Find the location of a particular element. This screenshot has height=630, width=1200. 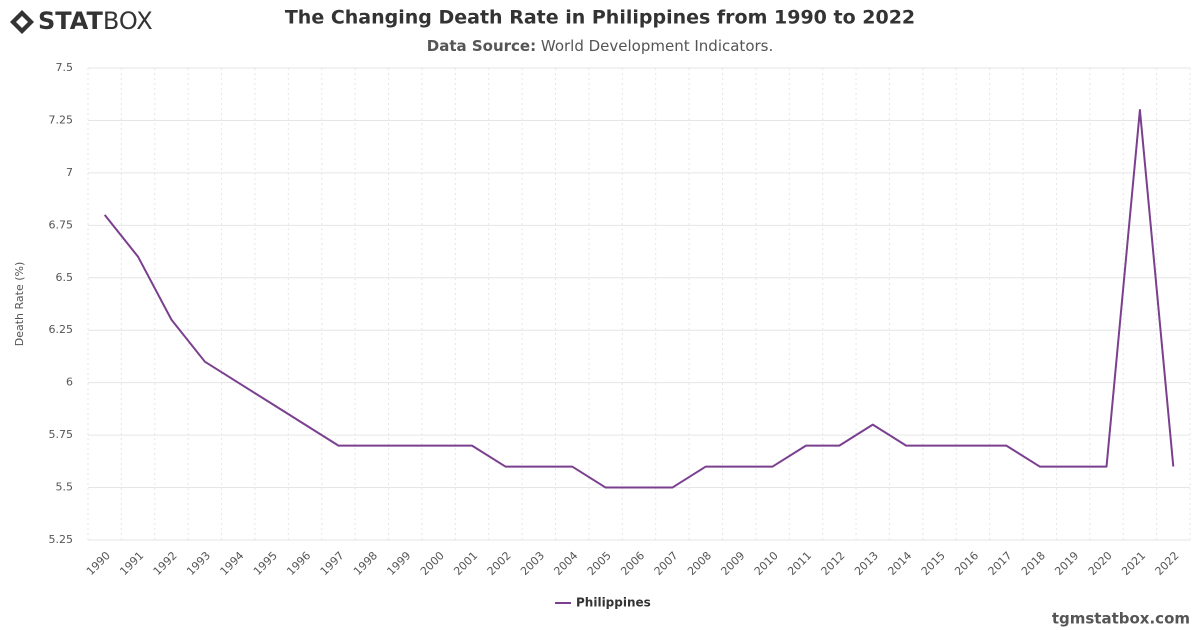

x-tick-label: 2009 is located at coordinates (732, 563).